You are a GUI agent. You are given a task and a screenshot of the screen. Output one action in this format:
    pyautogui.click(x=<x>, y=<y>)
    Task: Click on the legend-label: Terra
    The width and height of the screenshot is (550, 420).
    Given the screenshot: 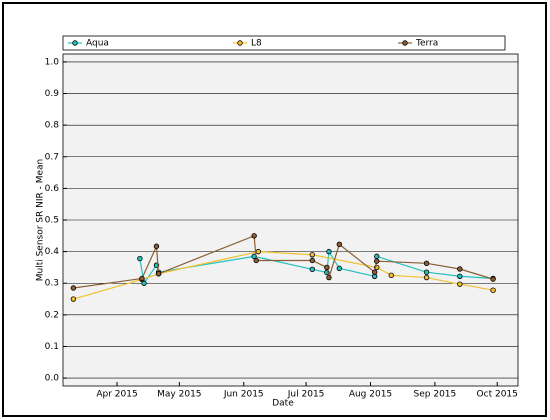 What is the action you would take?
    pyautogui.click(x=426, y=44)
    